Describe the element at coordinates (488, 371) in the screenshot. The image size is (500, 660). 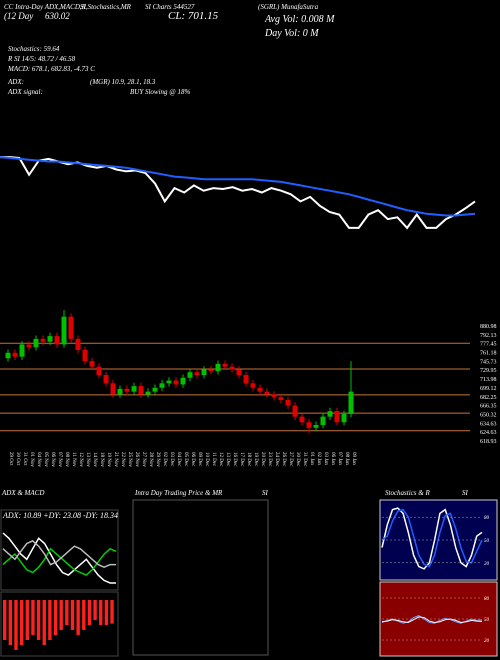
I see `price-label: 729.95` at that location.